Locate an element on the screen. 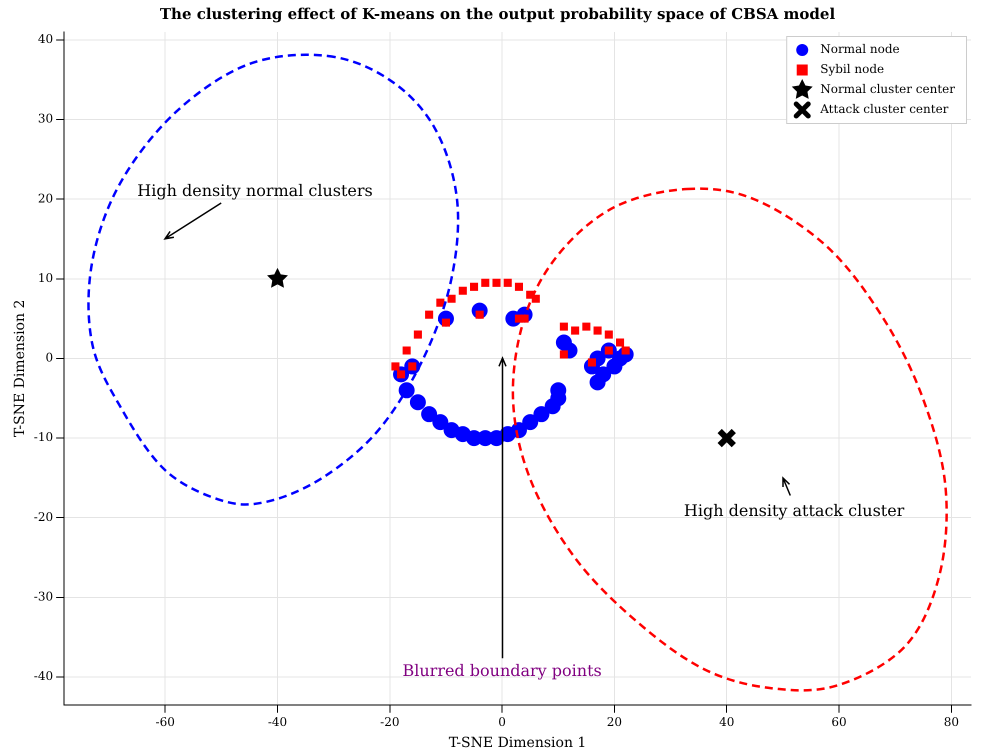 This screenshot has width=987, height=756. legend-label: Normal cluster center is located at coordinates (888, 89).